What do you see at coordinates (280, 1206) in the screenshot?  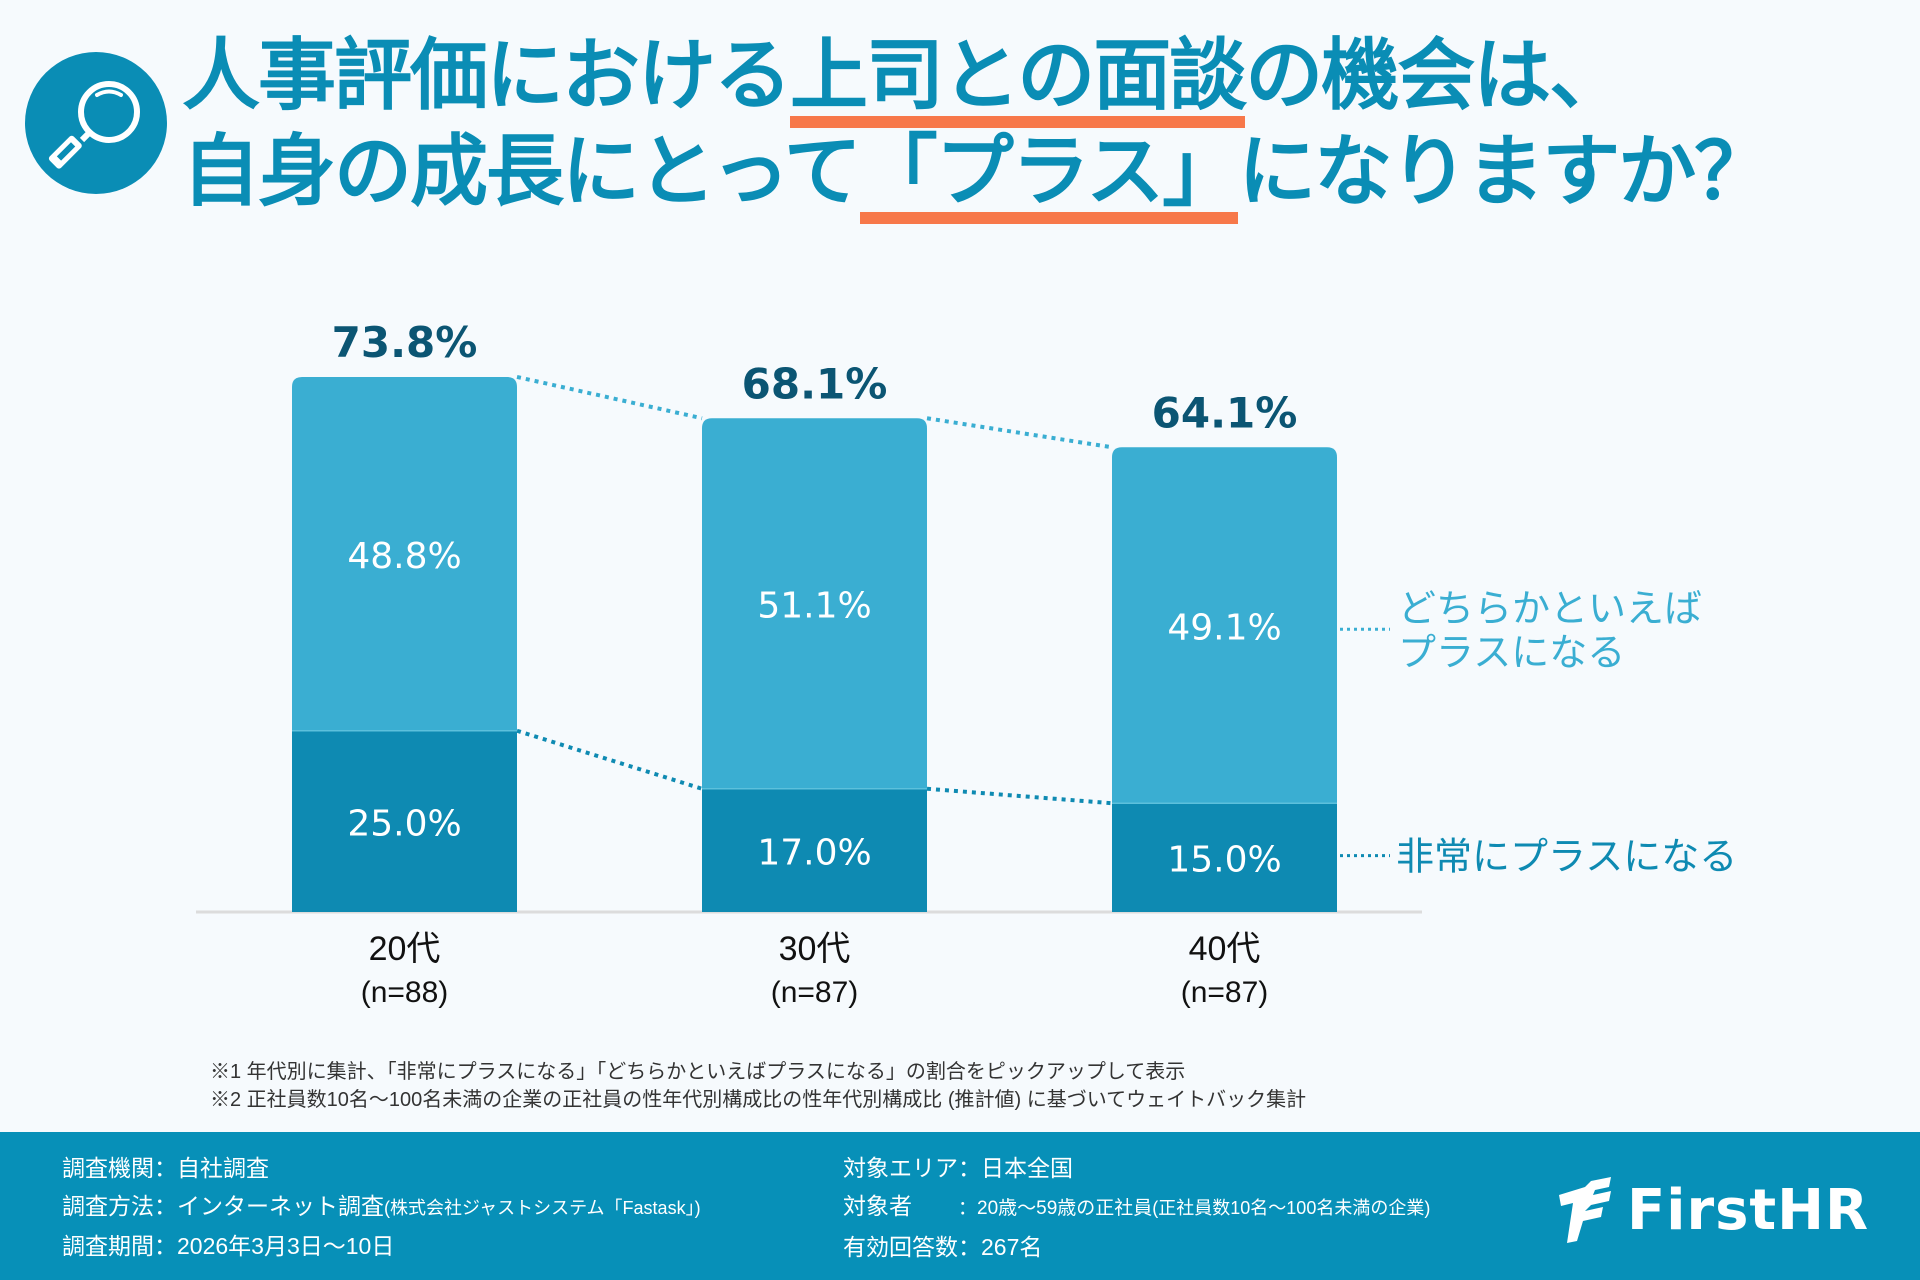 I see `meta-value: インターネット調査` at bounding box center [280, 1206].